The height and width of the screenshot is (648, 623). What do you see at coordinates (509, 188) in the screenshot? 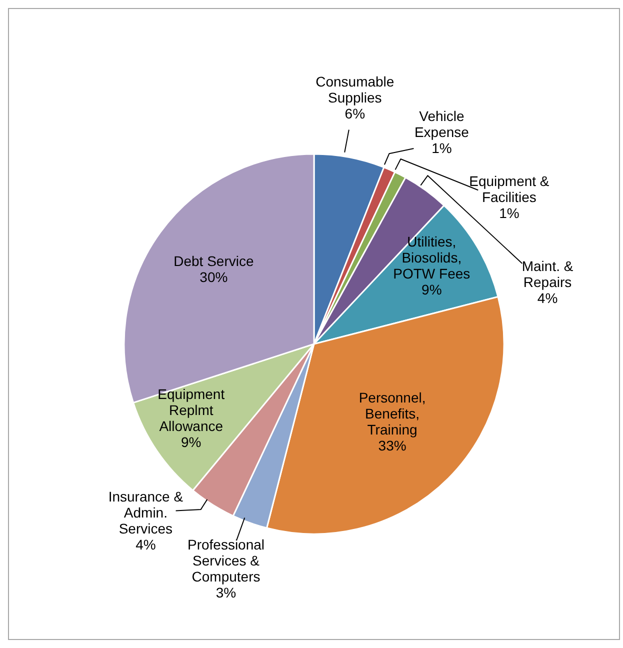
I see `slice-label: Equipment & Facilities` at bounding box center [509, 188].